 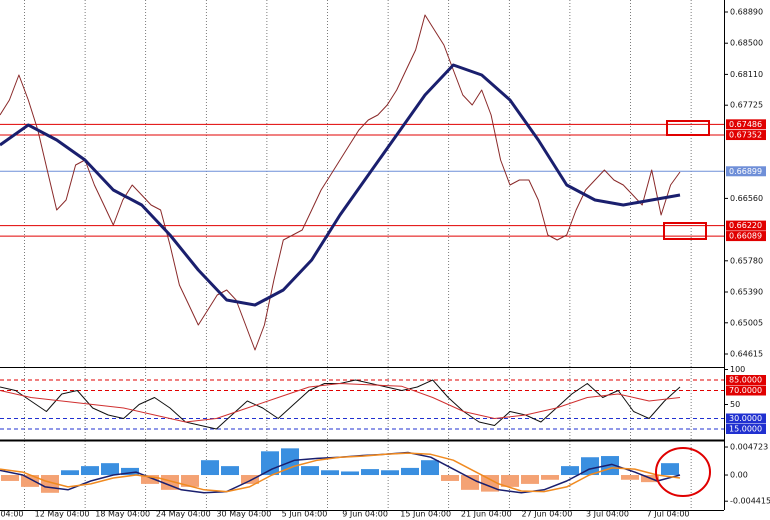 I want to click on x-tick-label: 9 Jun 04:00, so click(x=365, y=514).